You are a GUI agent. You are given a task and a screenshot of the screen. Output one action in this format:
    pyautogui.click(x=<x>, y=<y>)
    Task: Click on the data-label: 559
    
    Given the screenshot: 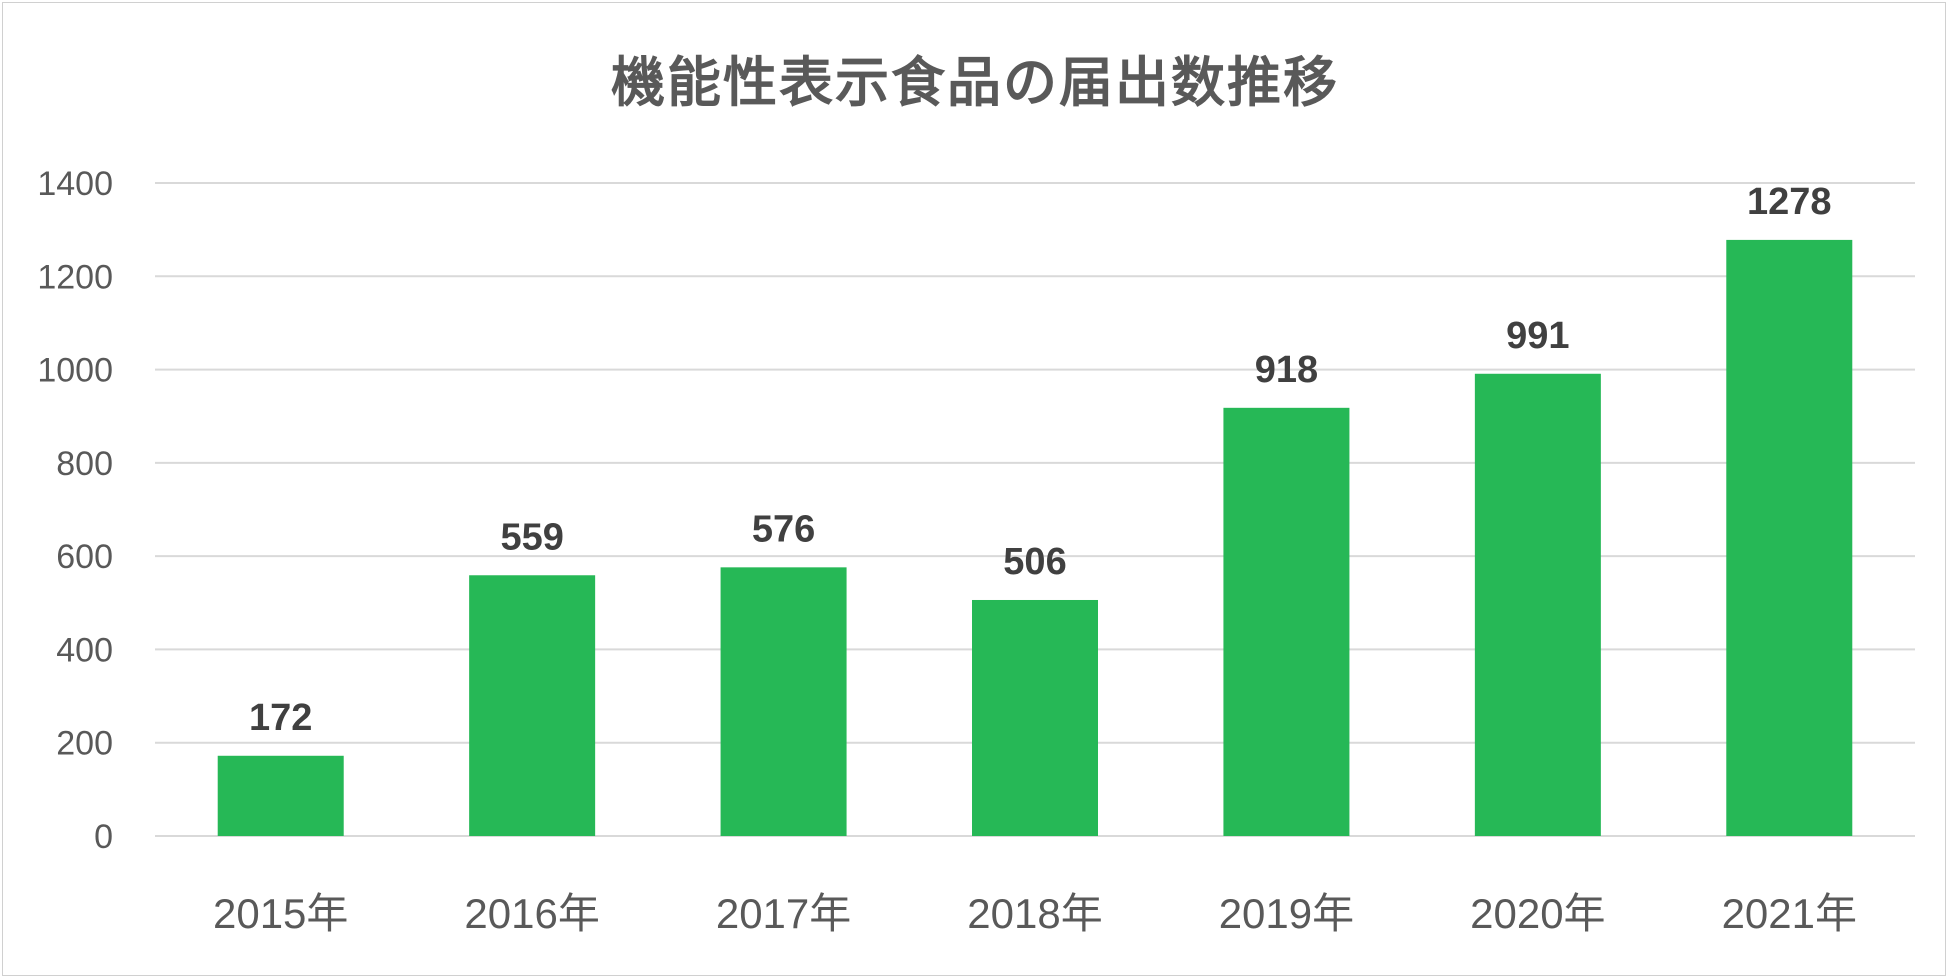 What is the action you would take?
    pyautogui.click(x=531, y=537)
    